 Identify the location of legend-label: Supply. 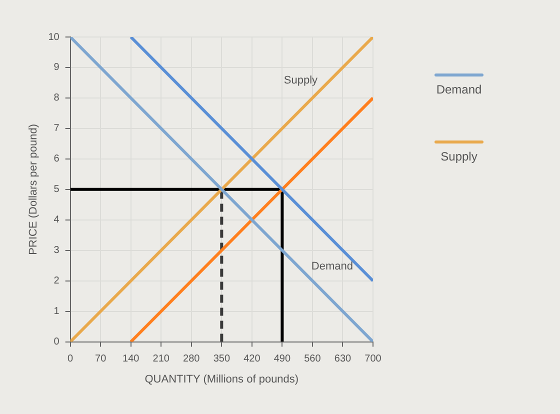
(459, 156).